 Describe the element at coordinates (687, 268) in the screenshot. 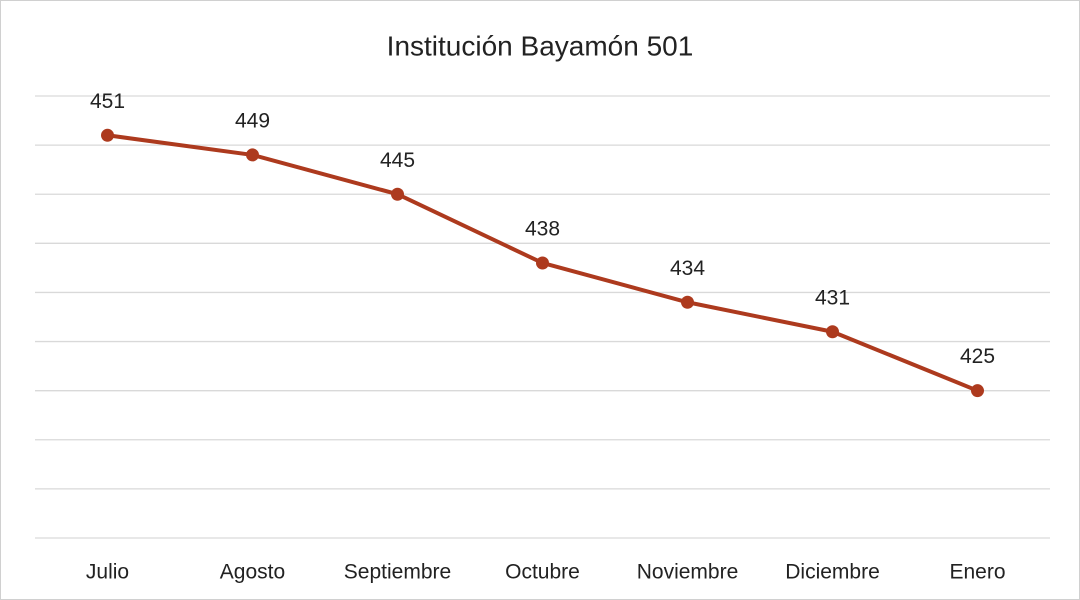

I see `data-label: 434` at that location.